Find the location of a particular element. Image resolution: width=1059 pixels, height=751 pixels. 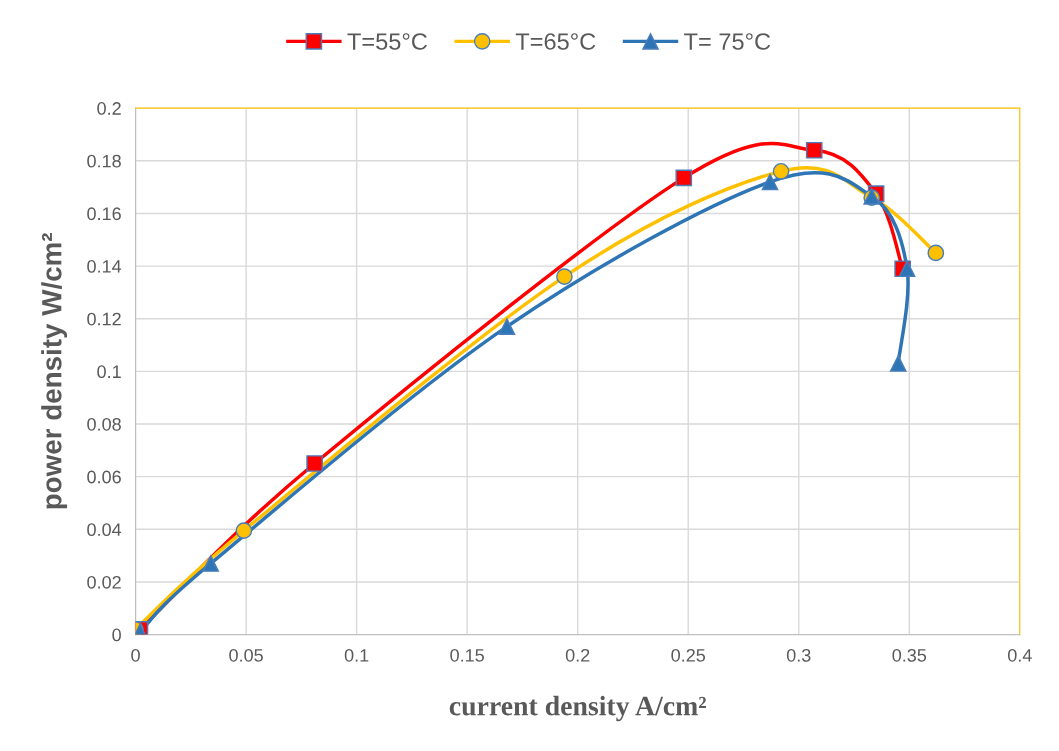

y-tick-label: 0.04 is located at coordinates (104, 530).